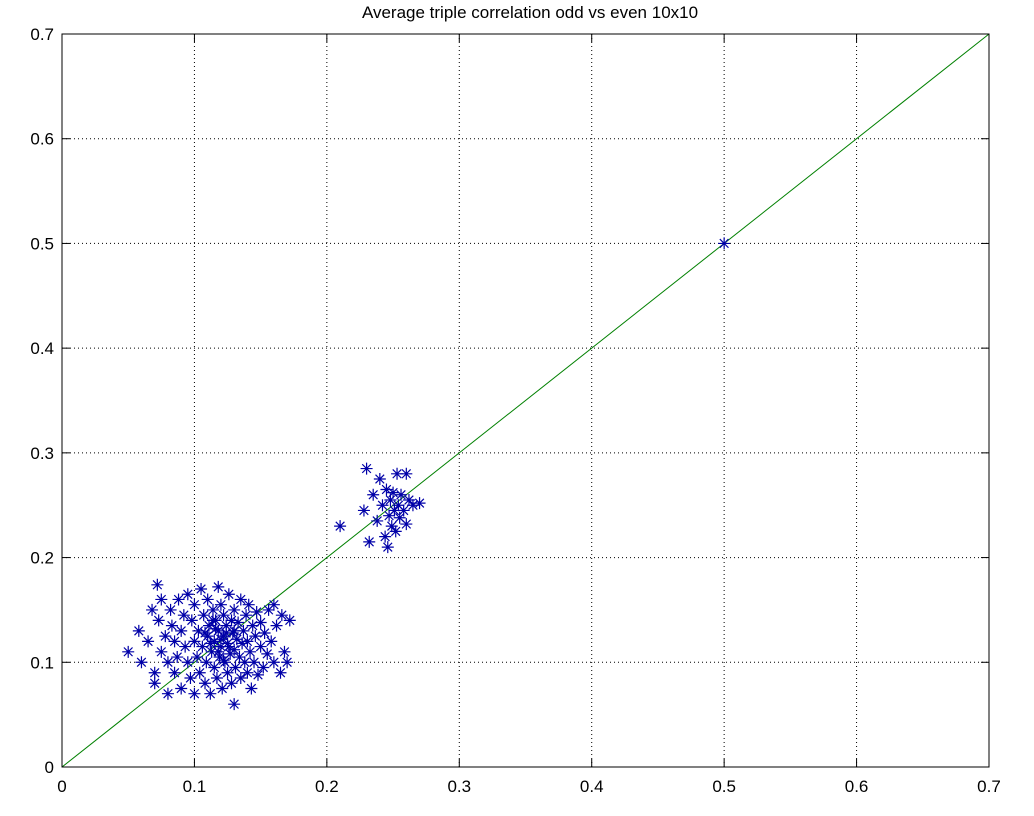 The width and height of the screenshot is (1034, 816). What do you see at coordinates (327, 786) in the screenshot?
I see `x-tick-label: 0.2` at bounding box center [327, 786].